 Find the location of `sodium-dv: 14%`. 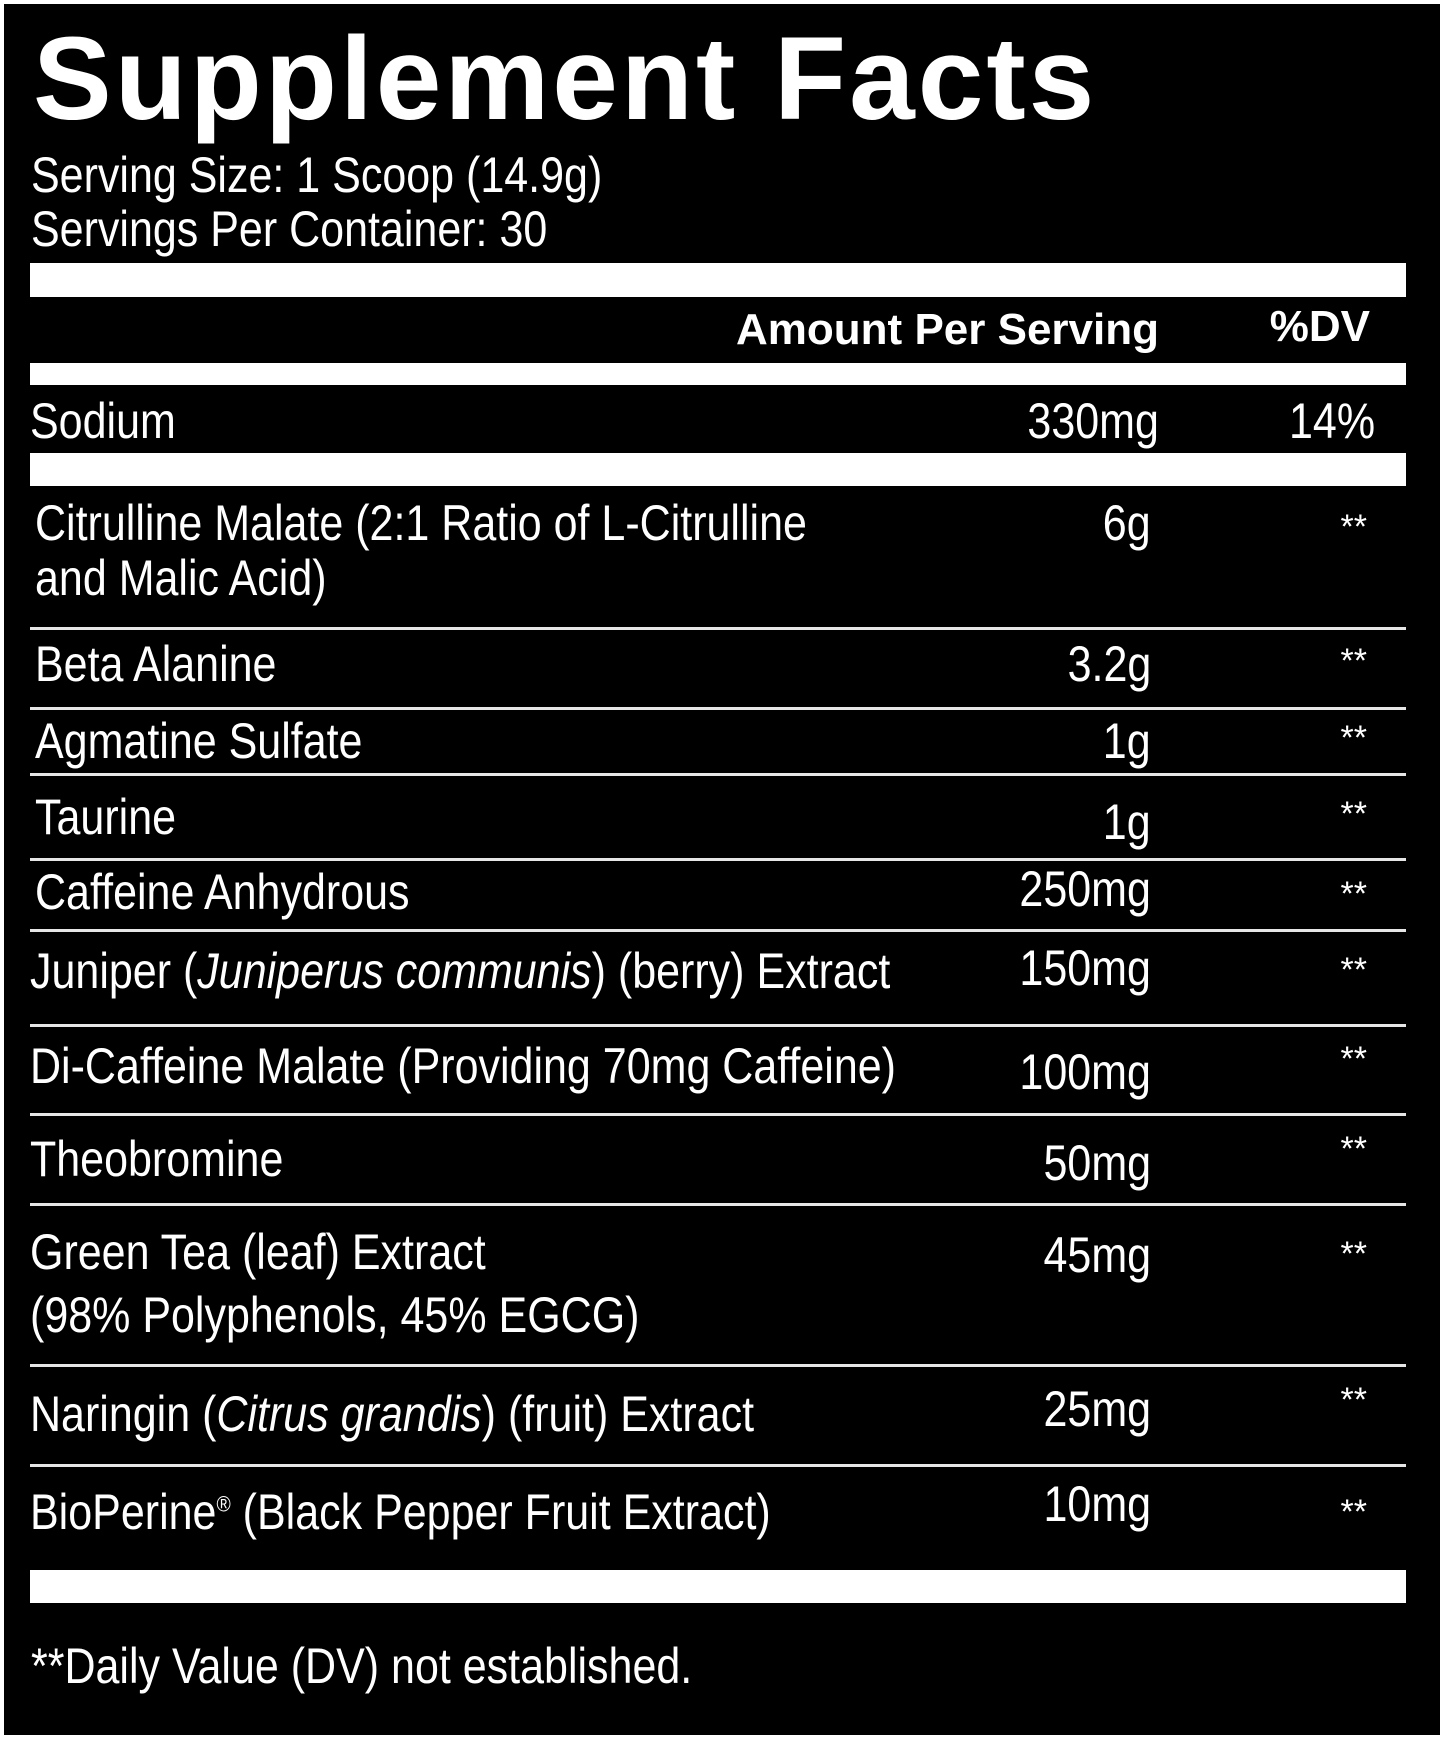

sodium-dv: 14% is located at coordinates (1331, 421).